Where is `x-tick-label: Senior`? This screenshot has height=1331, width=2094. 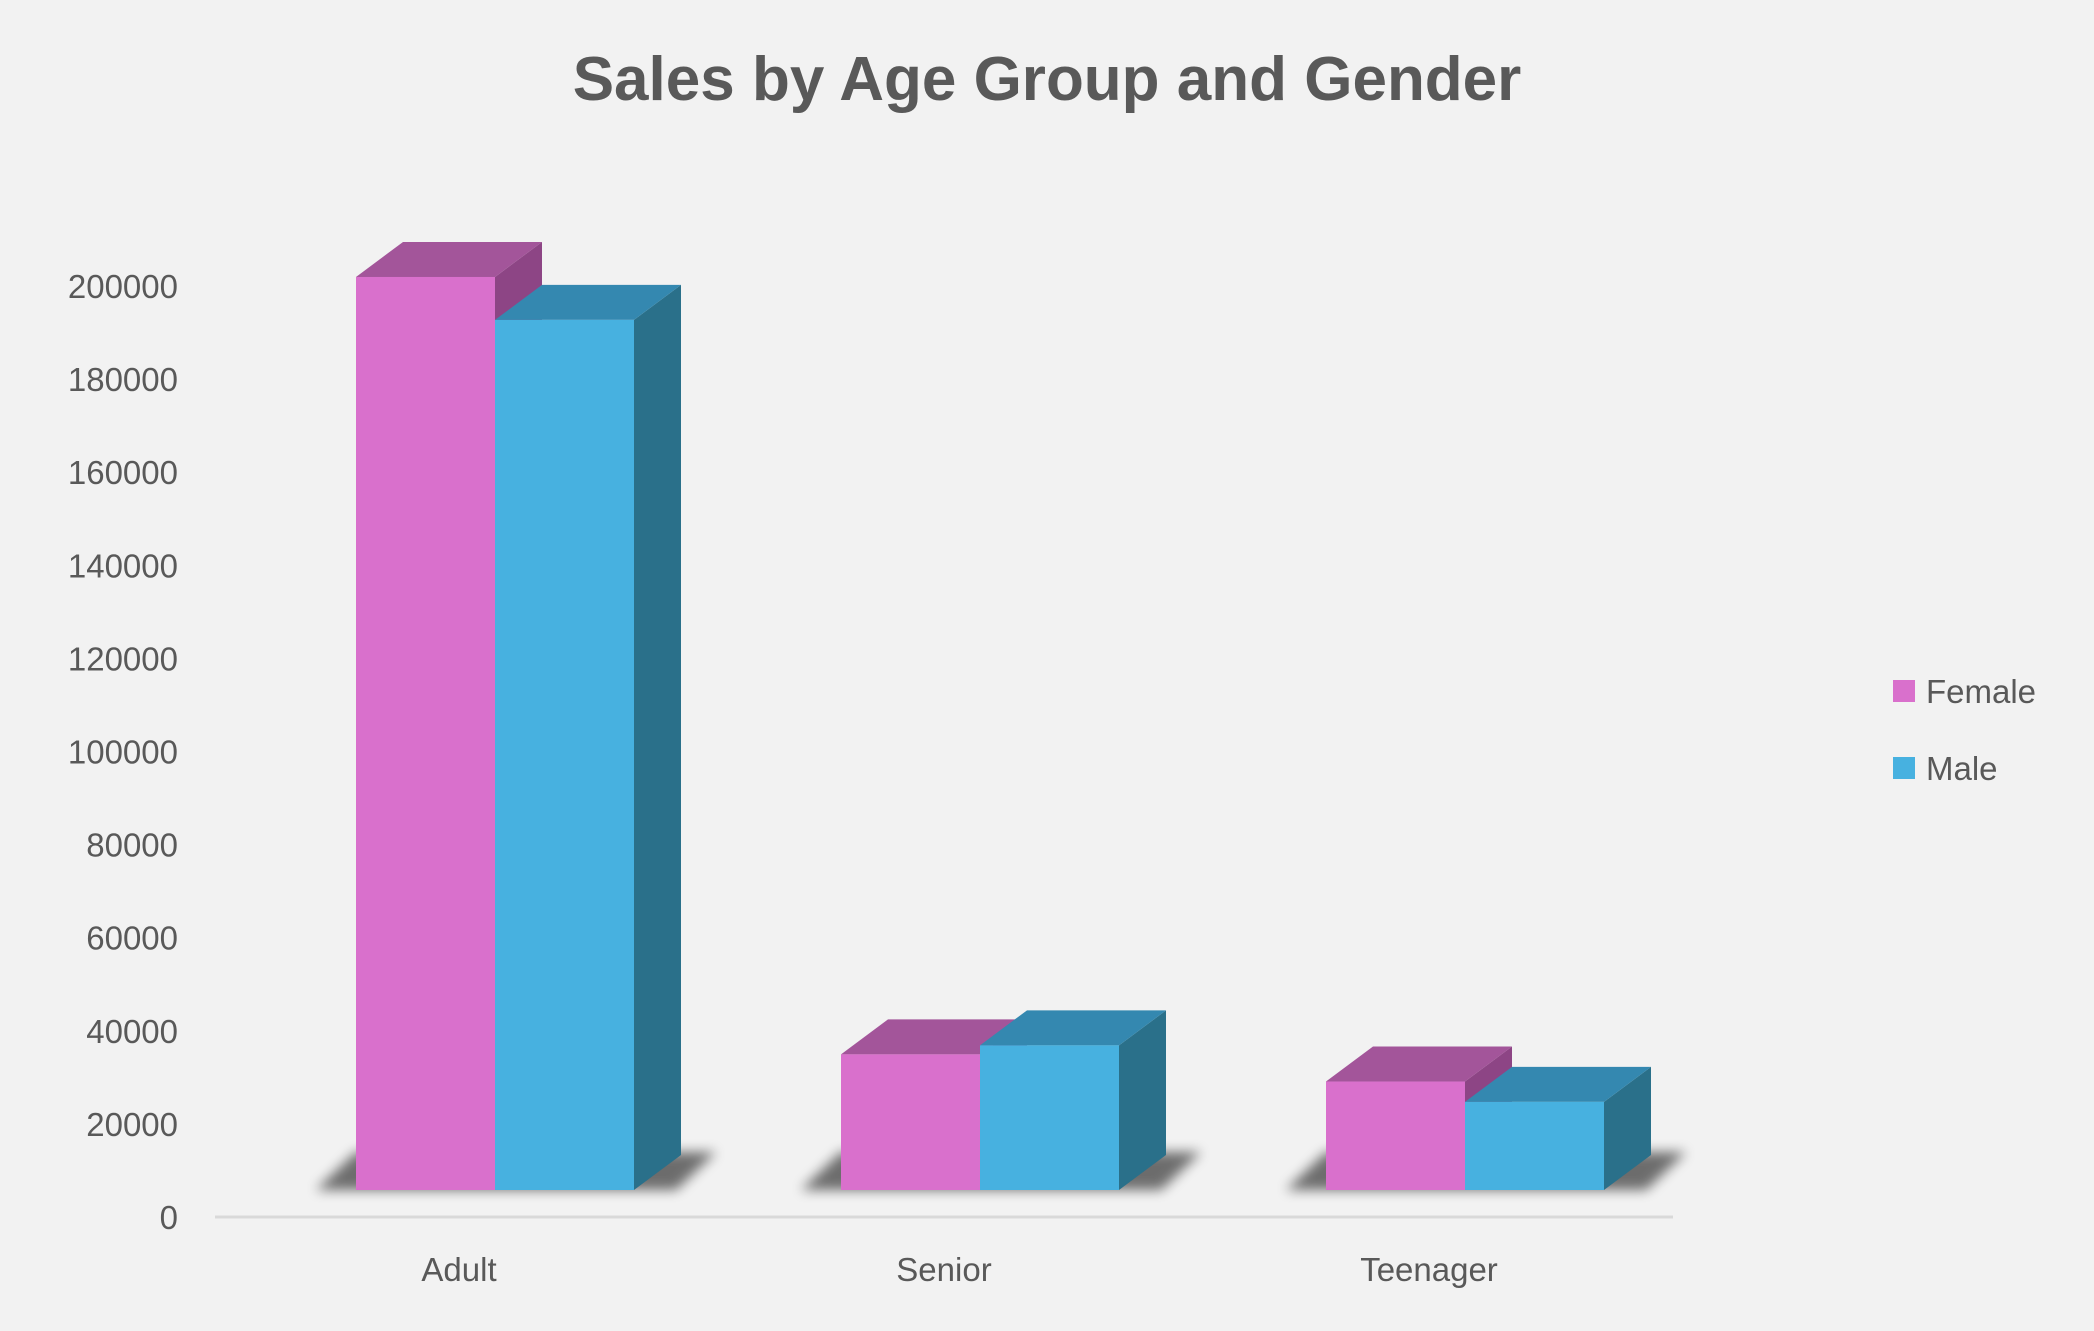 x-tick-label: Senior is located at coordinates (943, 1269).